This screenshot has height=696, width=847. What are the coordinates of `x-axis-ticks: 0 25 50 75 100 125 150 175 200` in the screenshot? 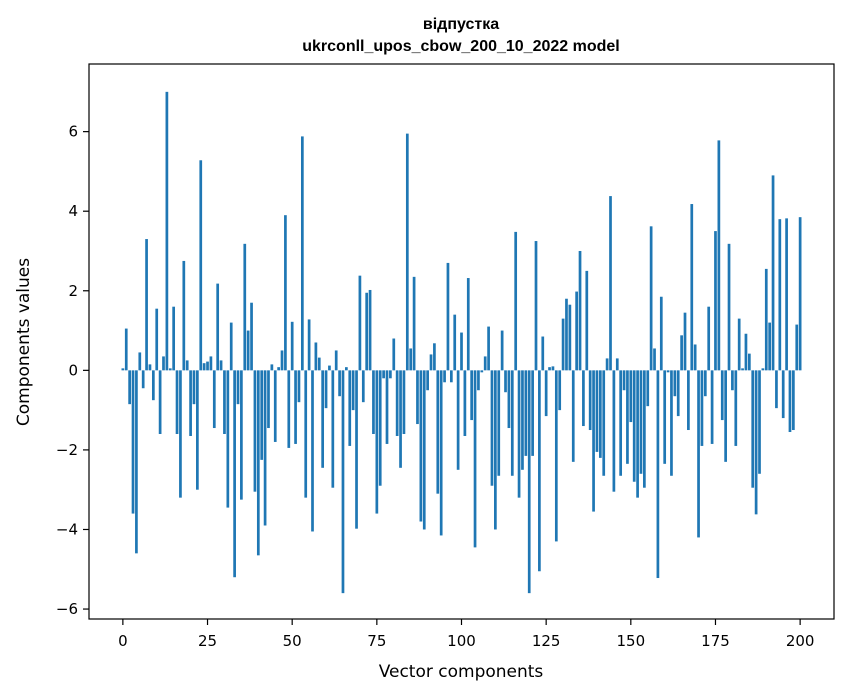 It's located at (466, 634).